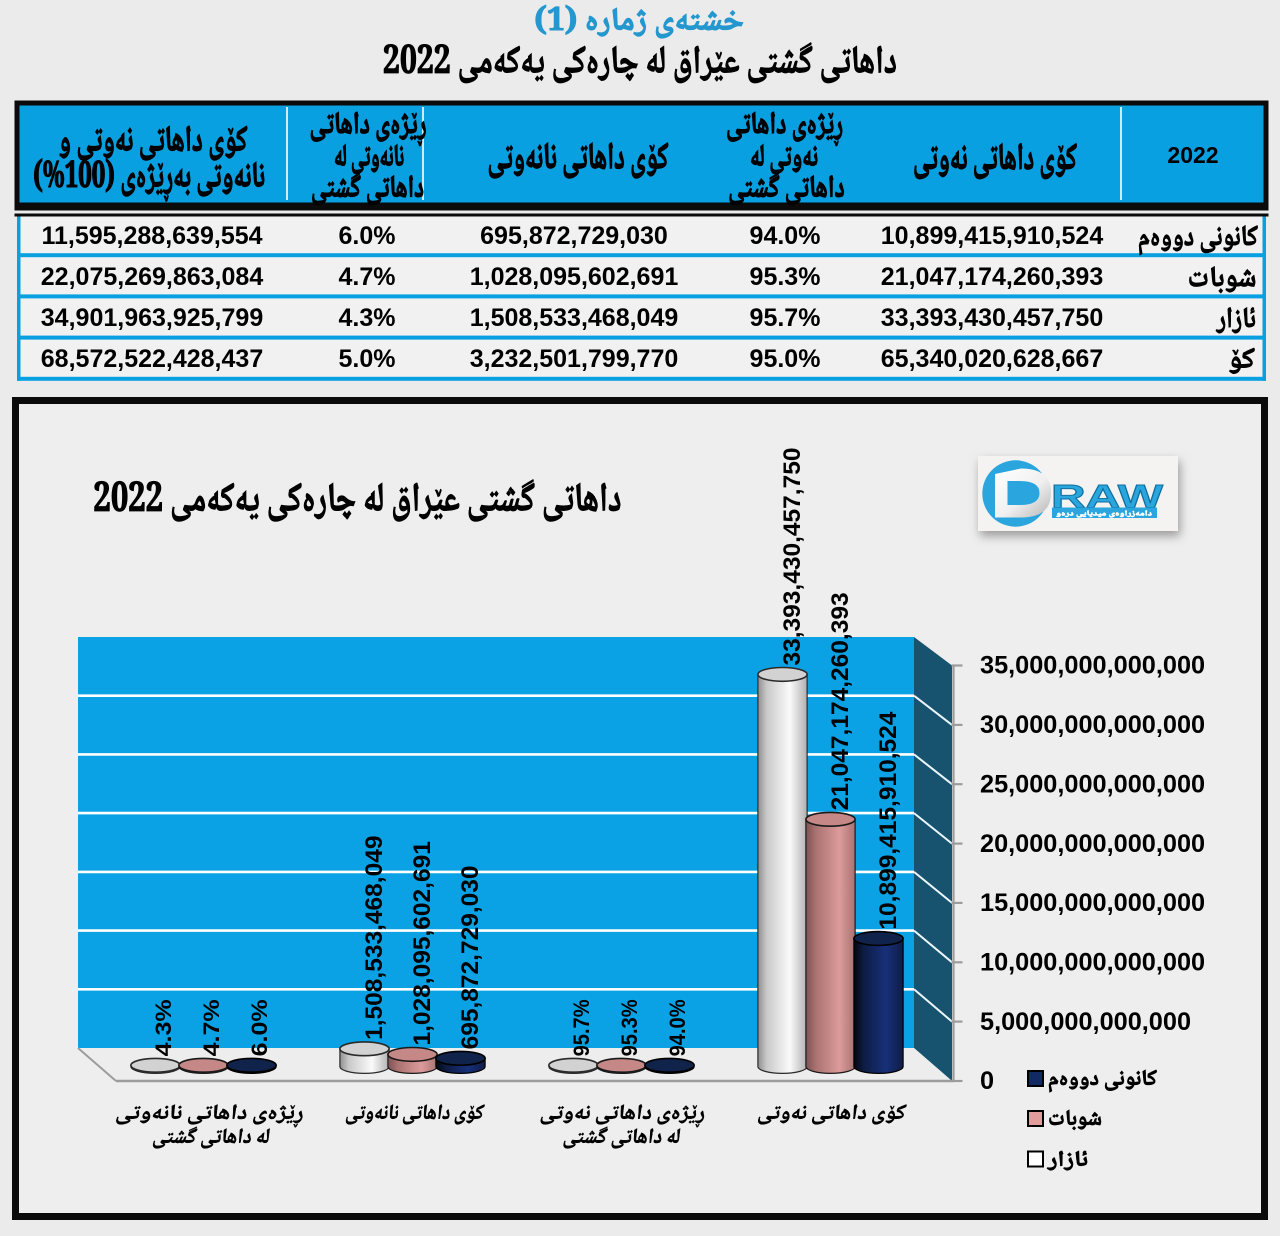 This screenshot has height=1236, width=1280. Describe the element at coordinates (470, 957) in the screenshot. I see `svg-text: 695,872,729,030` at that location.